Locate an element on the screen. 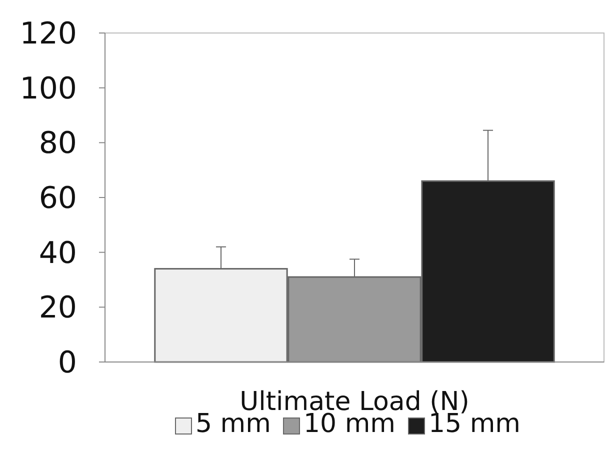  y-tick-label: 80 is located at coordinates (57, 144).